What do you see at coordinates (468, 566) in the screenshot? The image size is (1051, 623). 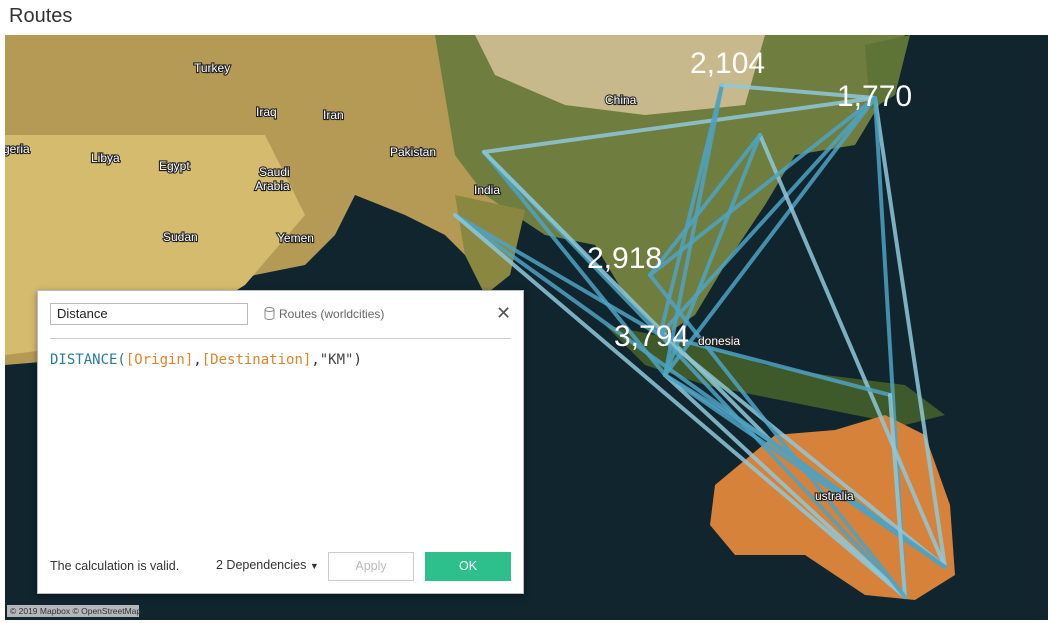 I see `ok-button: OK` at bounding box center [468, 566].